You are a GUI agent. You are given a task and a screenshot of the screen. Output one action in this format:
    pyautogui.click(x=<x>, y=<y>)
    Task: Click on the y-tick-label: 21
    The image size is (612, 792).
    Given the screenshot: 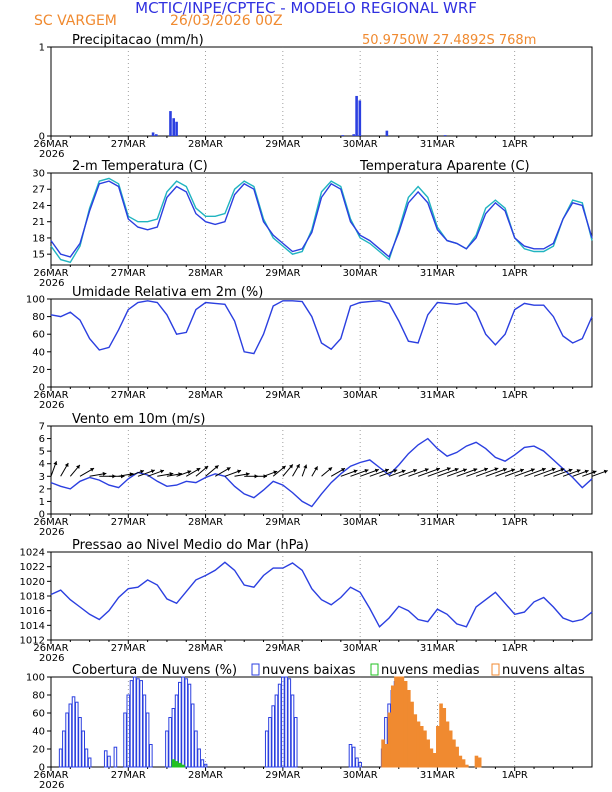 What is the action you would take?
    pyautogui.click(x=38, y=222)
    